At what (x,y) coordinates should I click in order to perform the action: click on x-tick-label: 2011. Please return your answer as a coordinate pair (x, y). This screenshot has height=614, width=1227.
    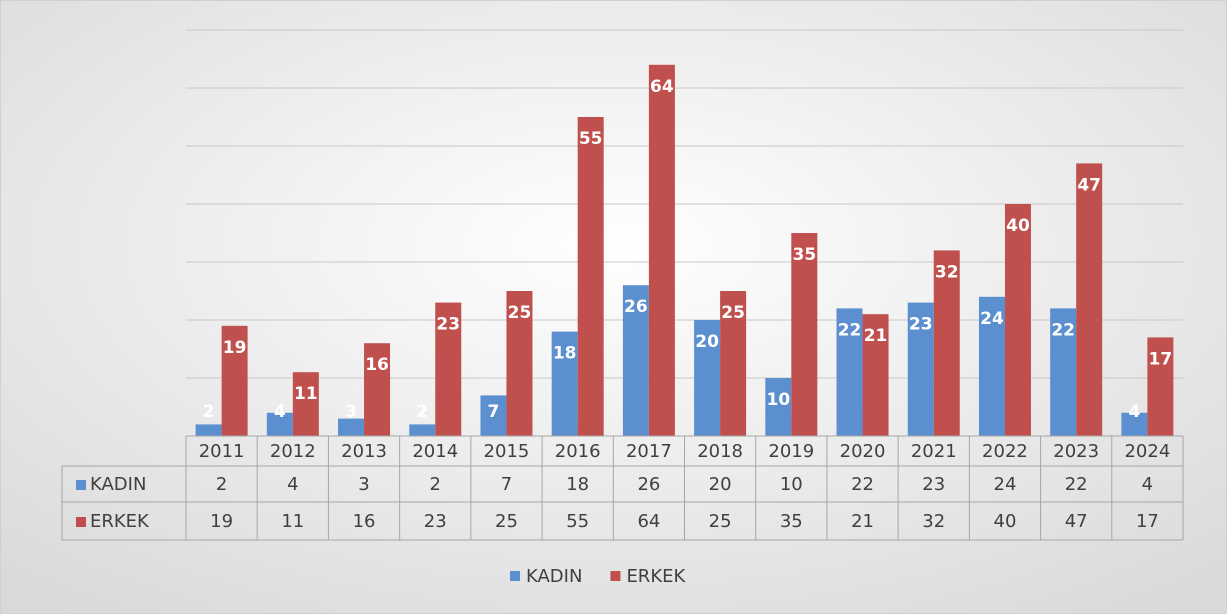
    Looking at the image, I should click on (222, 451).